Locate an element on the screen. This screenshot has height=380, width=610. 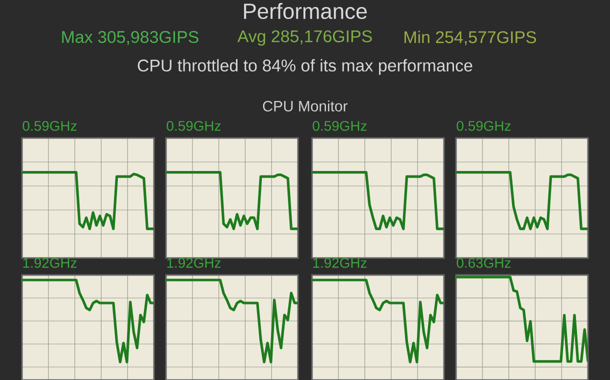
chart-title: 0.63GHz is located at coordinates (483, 263).